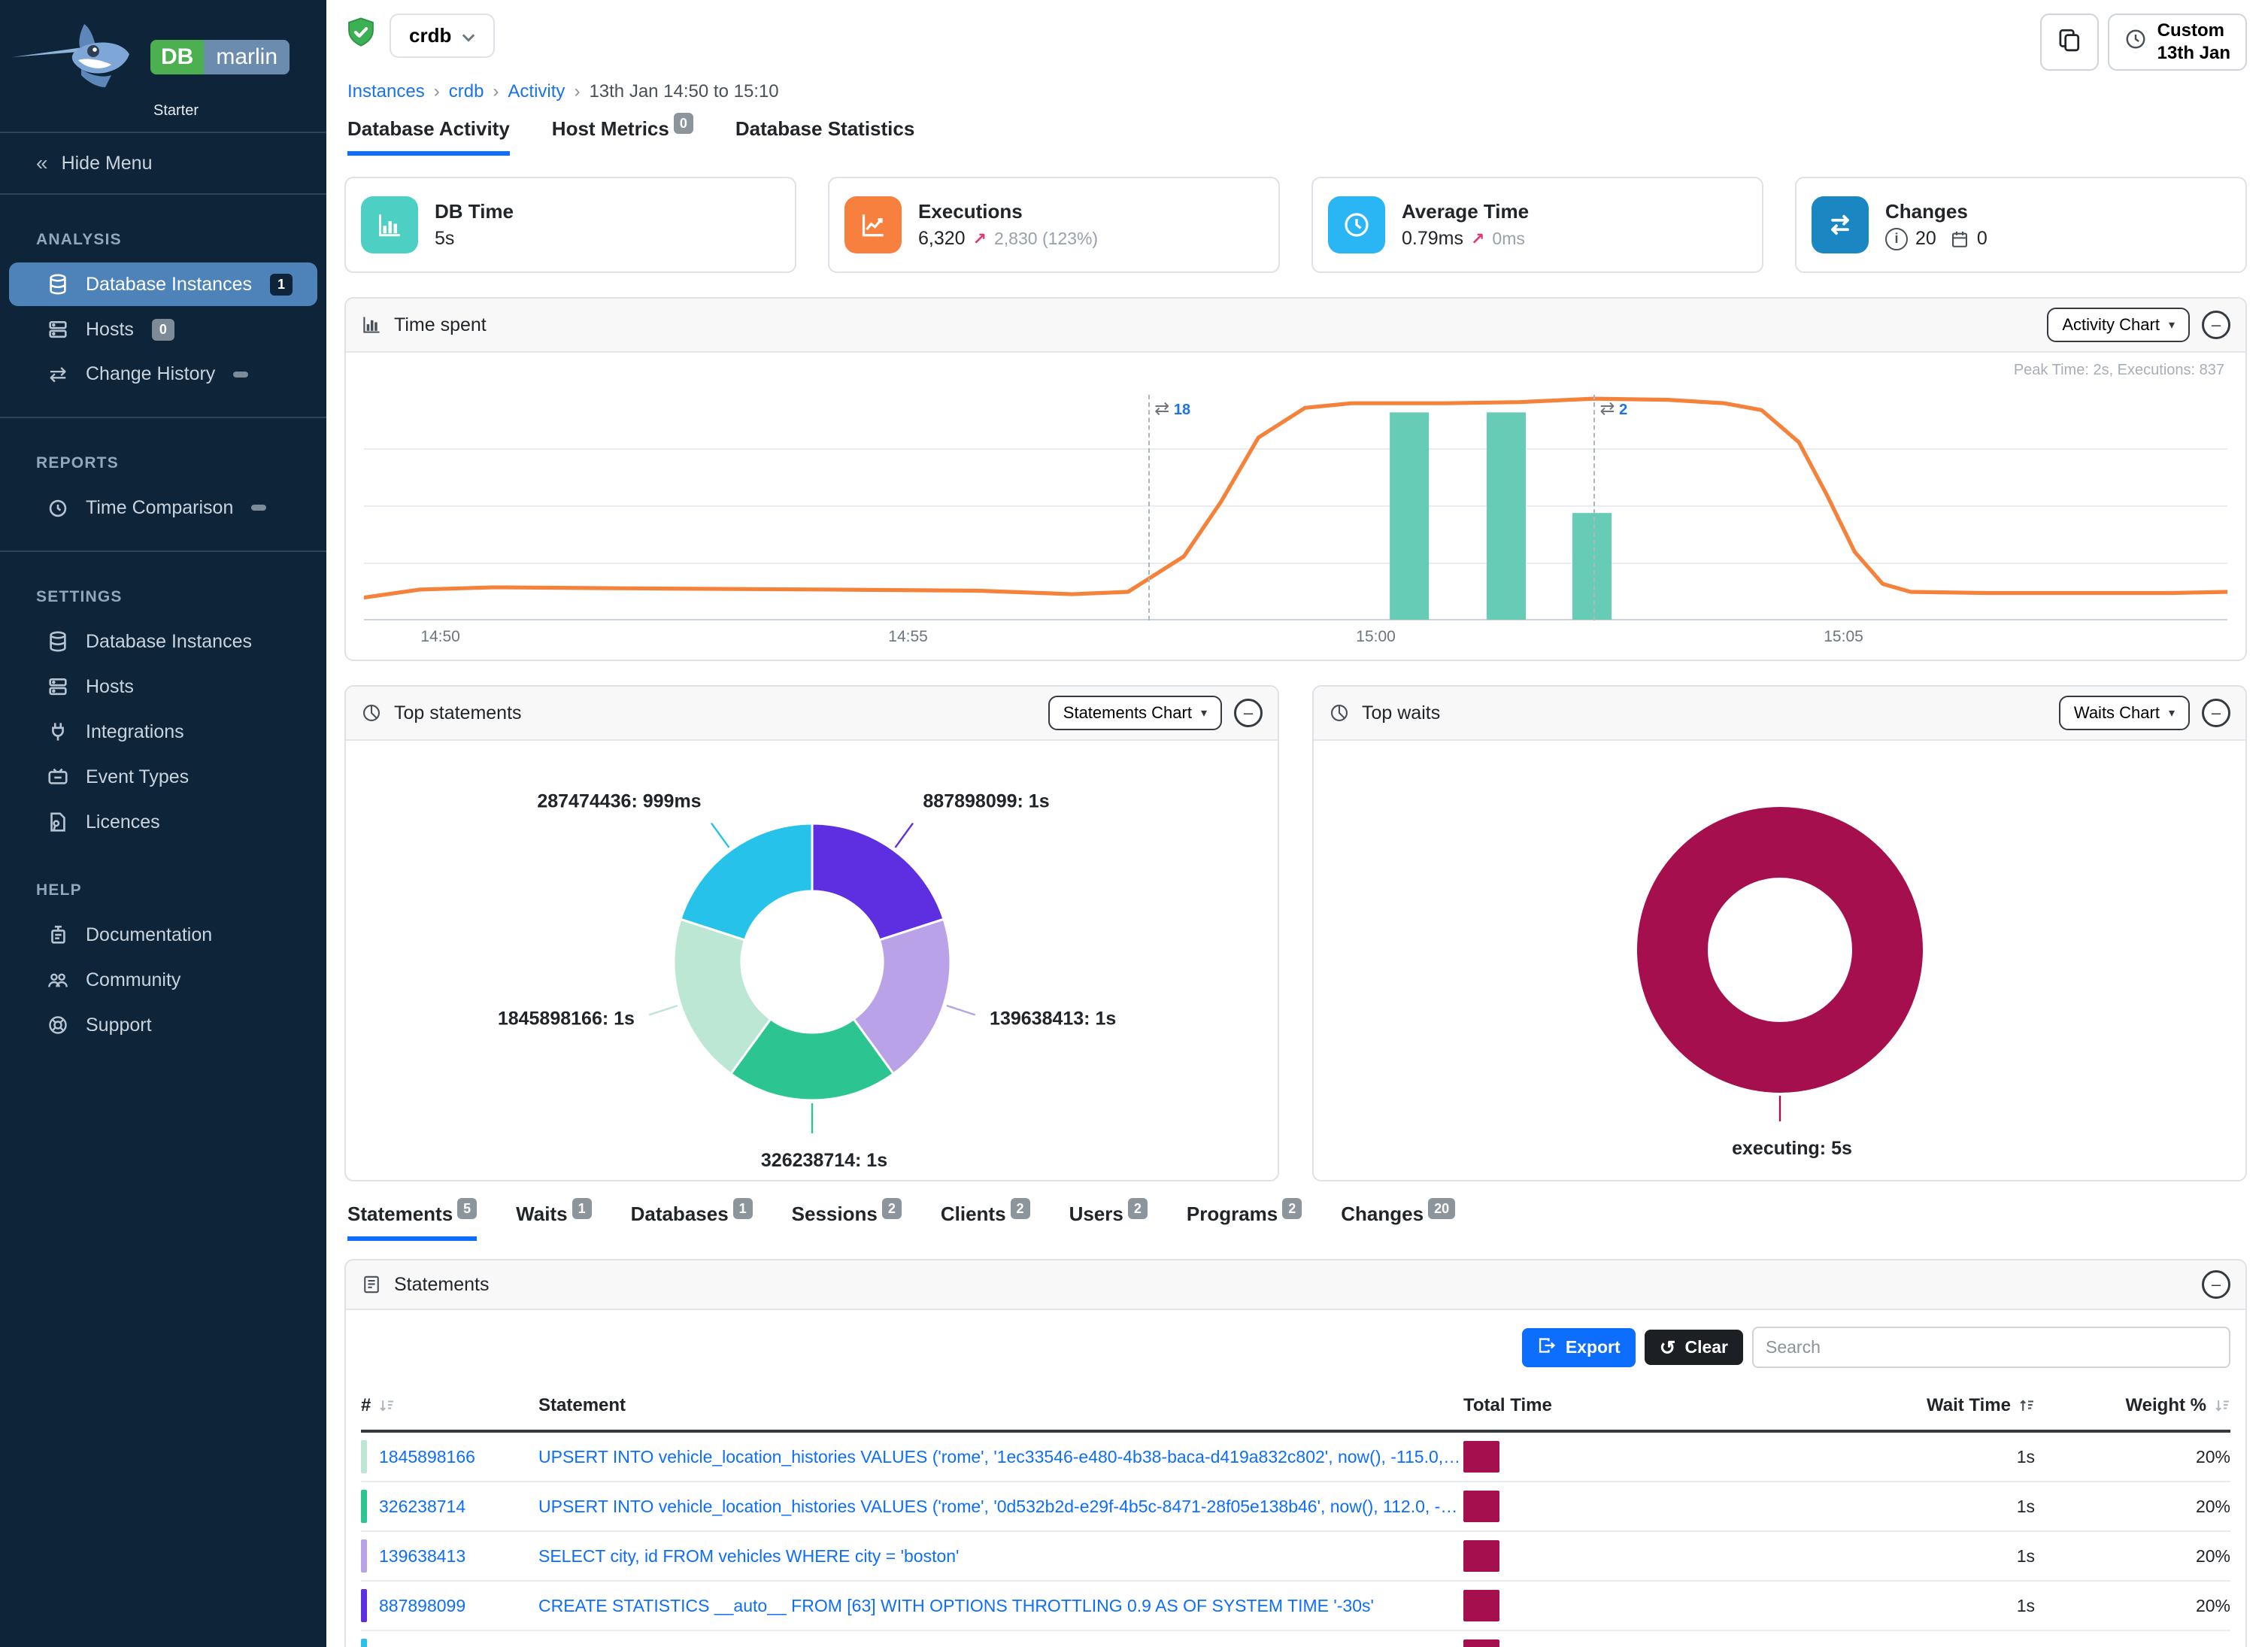 The image size is (2268, 1647). What do you see at coordinates (2124, 713) in the screenshot?
I see `waits-chart-selector: Waits Chart ▾` at bounding box center [2124, 713].